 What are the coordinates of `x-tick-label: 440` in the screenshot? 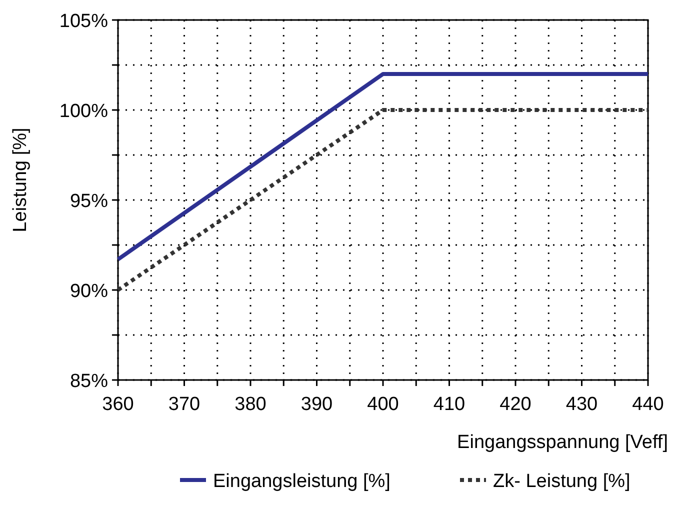 It's located at (648, 404).